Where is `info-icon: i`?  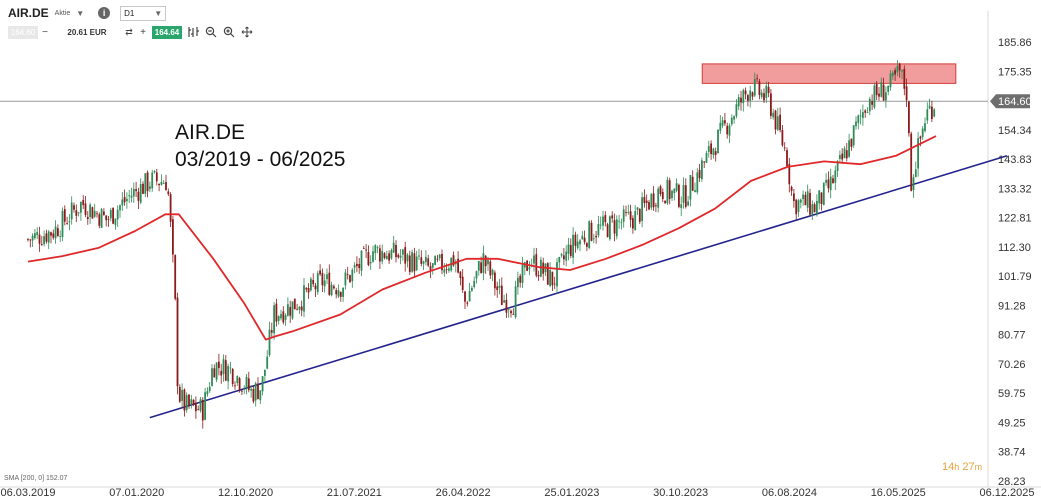 info-icon: i is located at coordinates (104, 13).